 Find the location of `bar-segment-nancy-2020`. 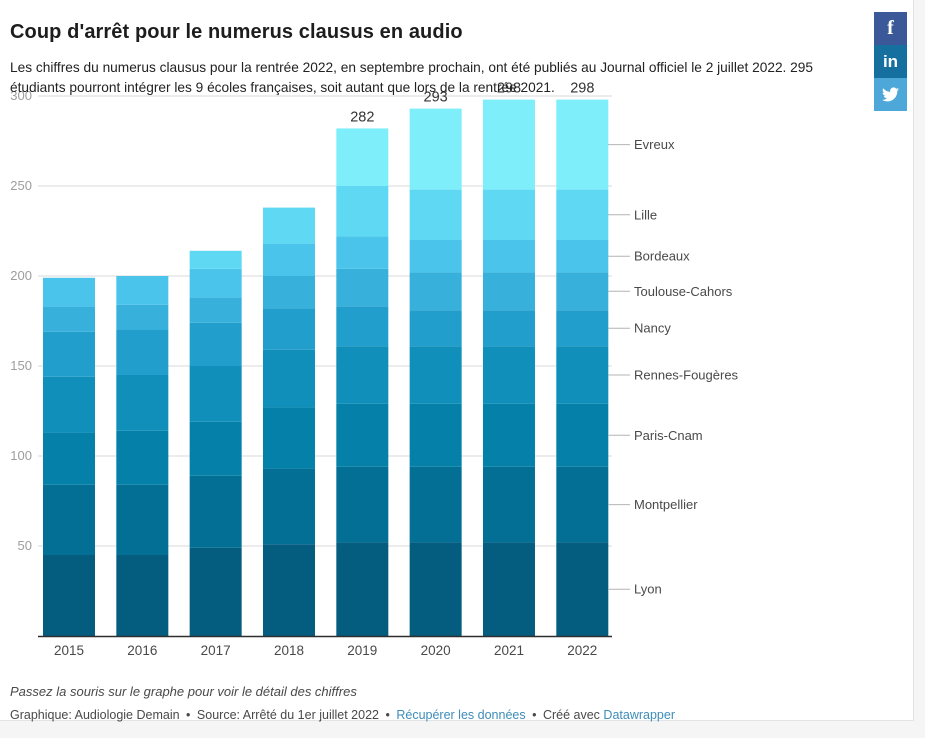

bar-segment-nancy-2020 is located at coordinates (435, 328).